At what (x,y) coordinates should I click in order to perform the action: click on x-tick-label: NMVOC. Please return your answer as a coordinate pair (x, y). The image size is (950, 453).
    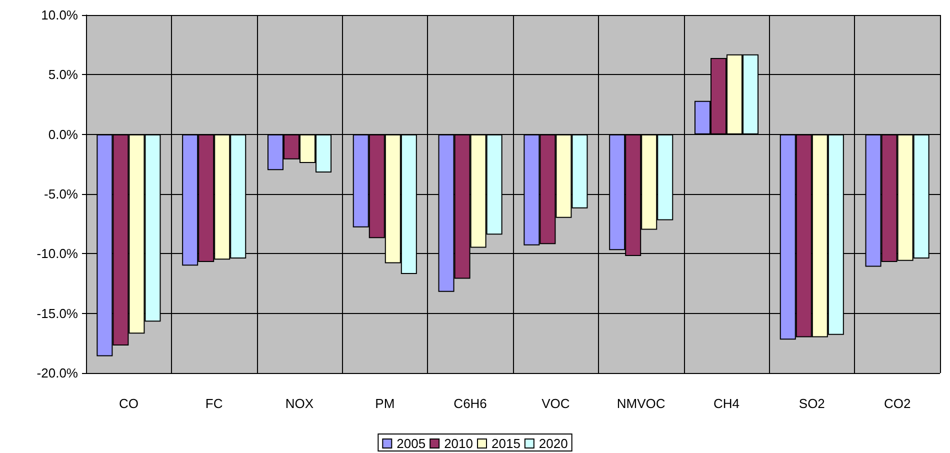
    Looking at the image, I should click on (641, 403).